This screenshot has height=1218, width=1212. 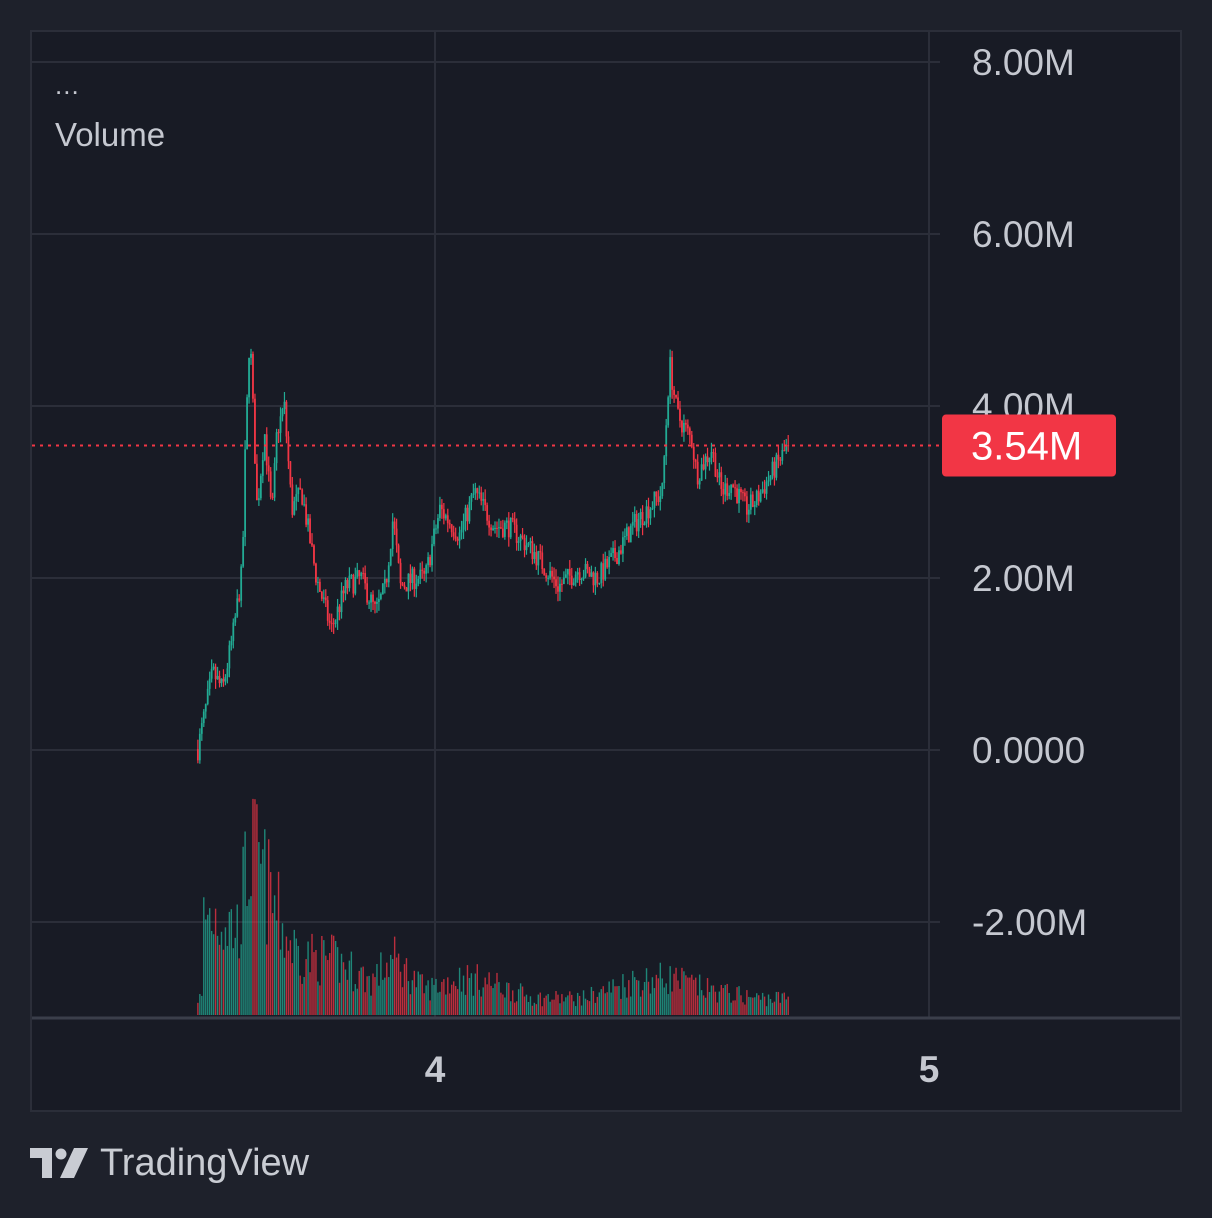 What do you see at coordinates (169, 1163) in the screenshot?
I see `tradingview-brand: TradingView` at bounding box center [169, 1163].